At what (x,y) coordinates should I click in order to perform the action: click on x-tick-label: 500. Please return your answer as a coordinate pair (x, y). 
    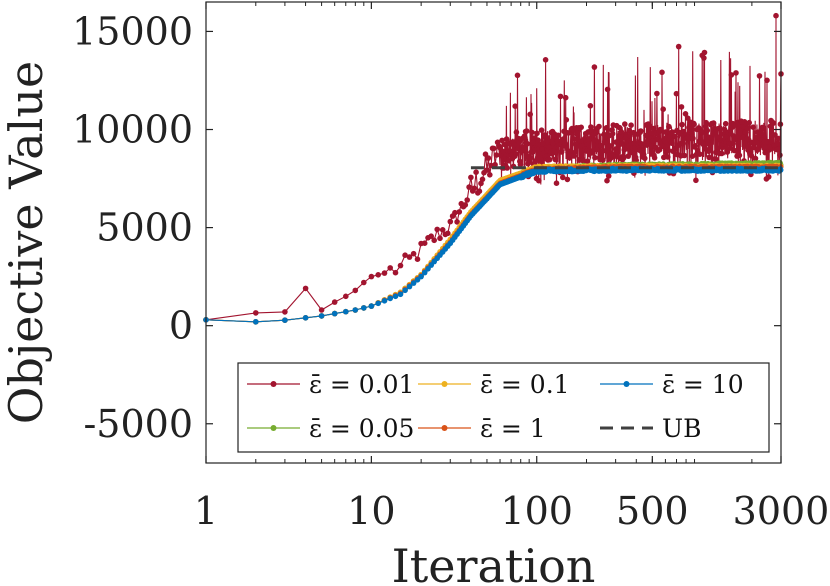
    Looking at the image, I should click on (652, 511).